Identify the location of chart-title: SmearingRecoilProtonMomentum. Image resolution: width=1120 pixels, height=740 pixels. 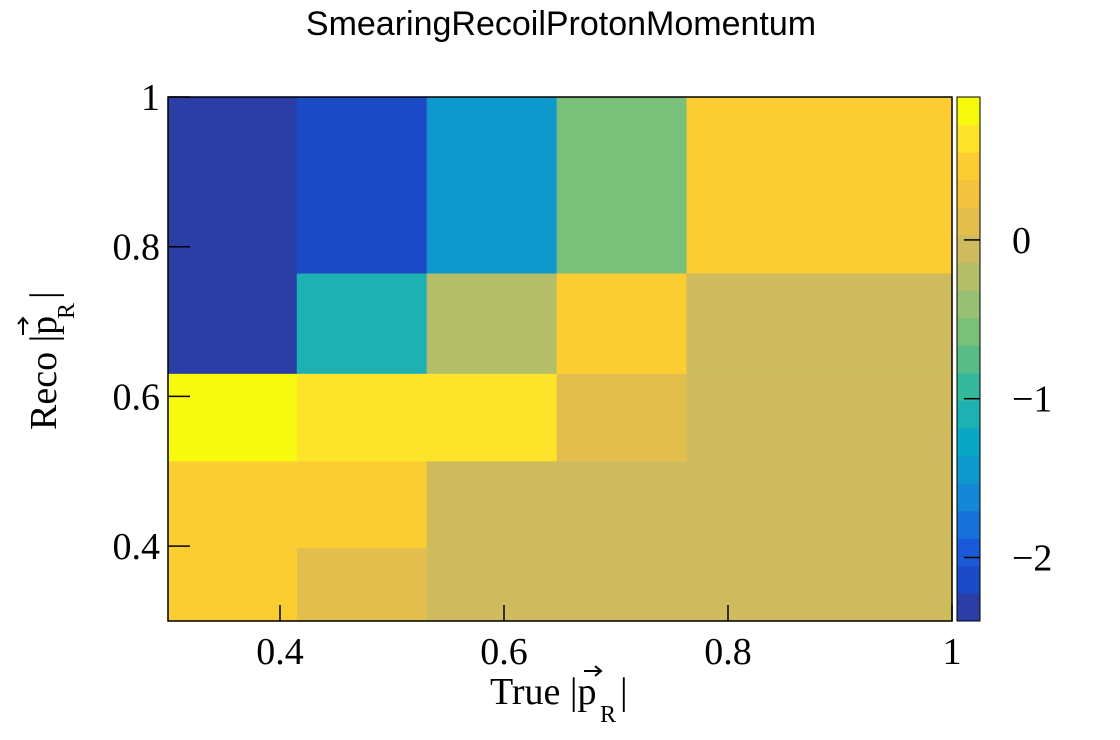
(561, 24).